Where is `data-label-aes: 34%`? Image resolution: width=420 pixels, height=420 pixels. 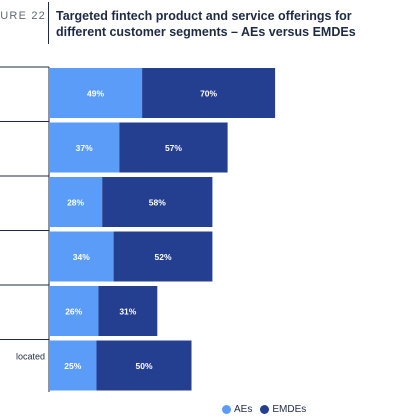 data-label-aes: 34% is located at coordinates (81, 257).